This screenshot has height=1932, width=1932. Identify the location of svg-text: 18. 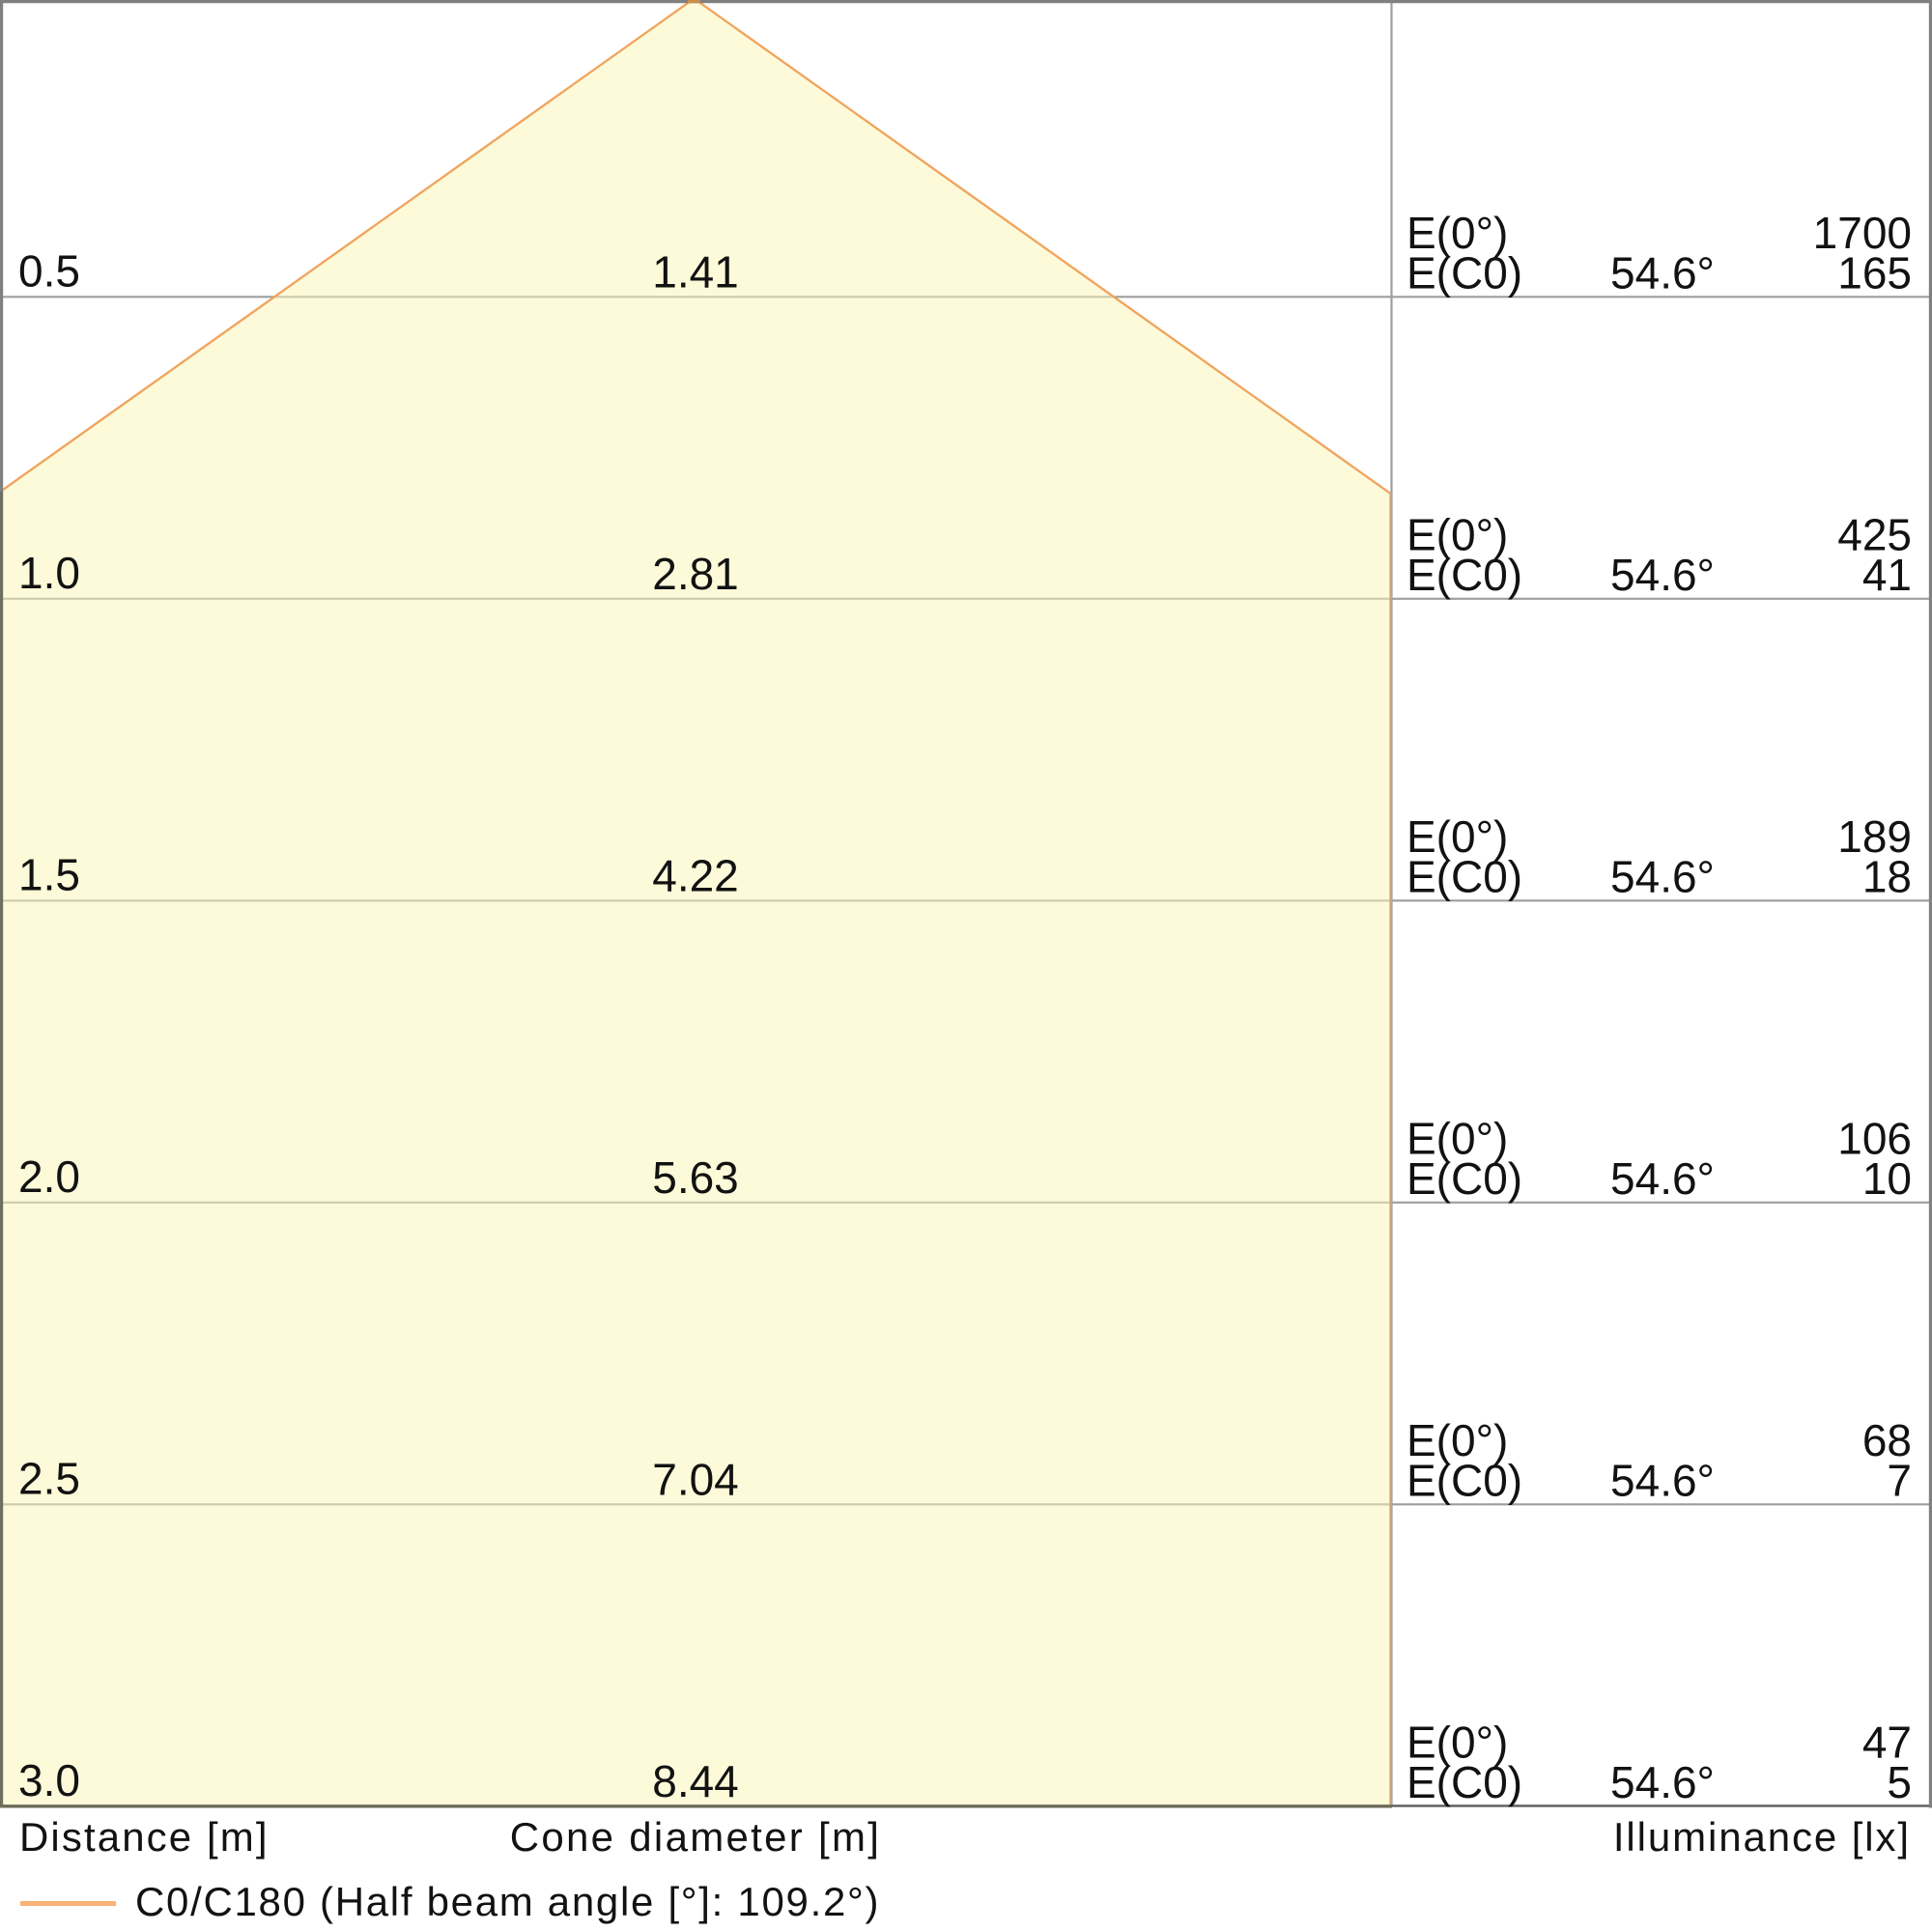
(1887, 876).